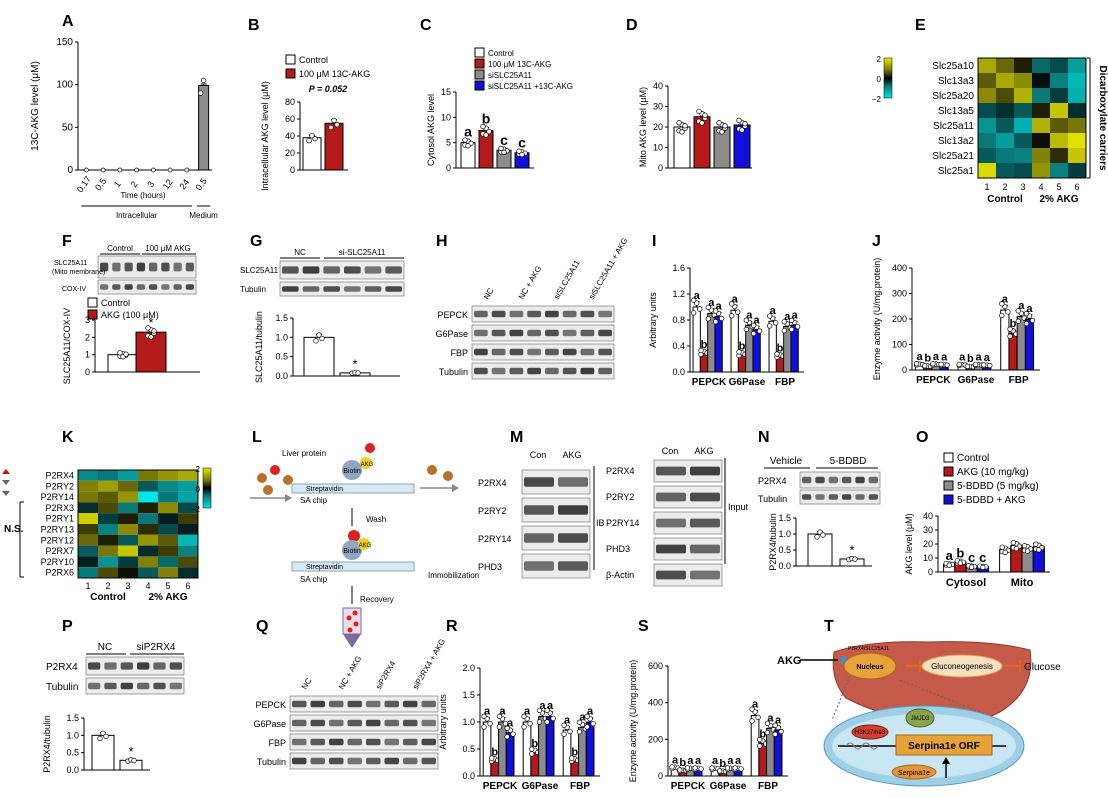 Image resolution: width=1108 pixels, height=798 pixels. Describe the element at coordinates (72, 770) in the screenshot. I see `y-tick-label: 0.0` at that location.